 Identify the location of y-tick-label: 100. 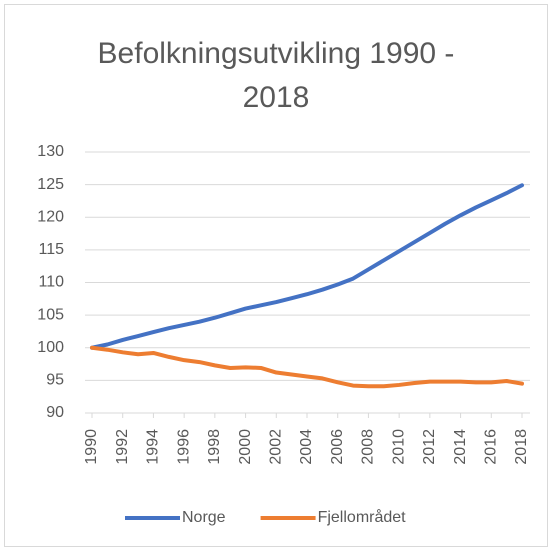
(50, 347).